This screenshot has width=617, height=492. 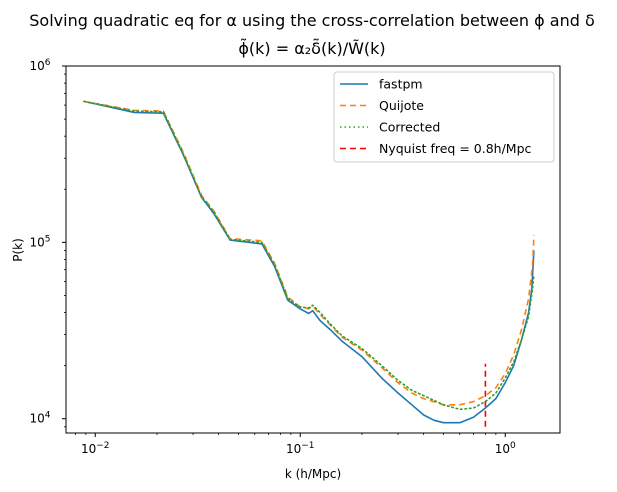 I want to click on x-tick-label: 10⁻², so click(x=95, y=448).